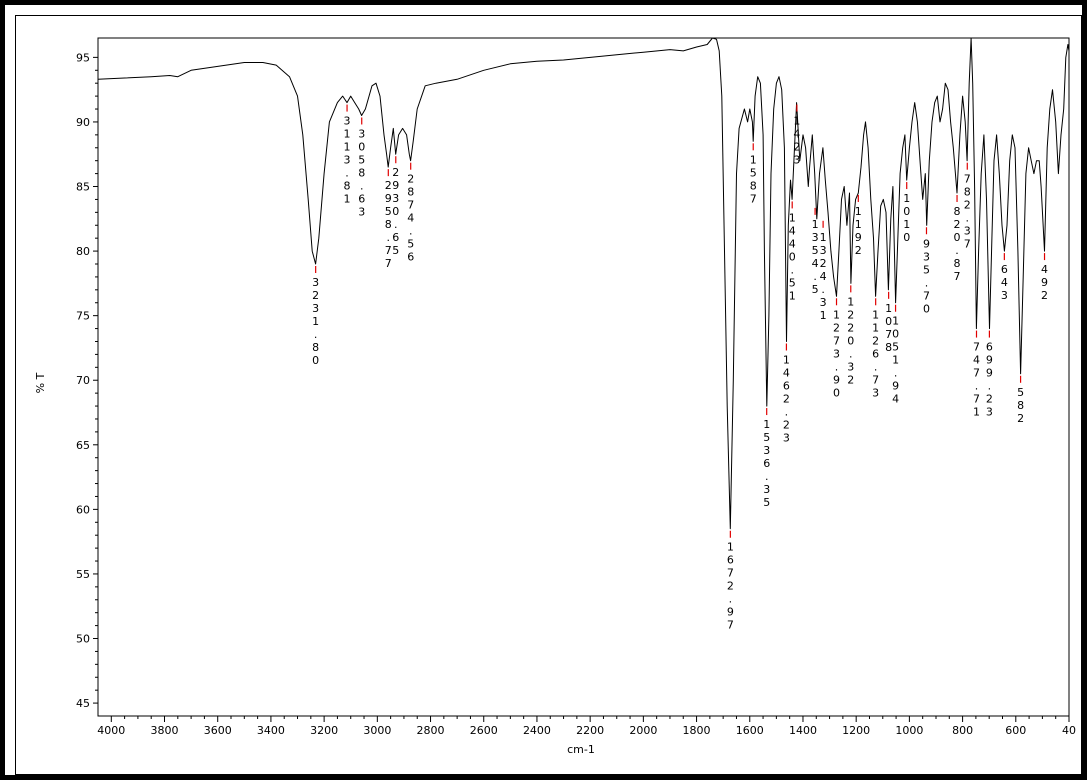 The height and width of the screenshot is (780, 1087). Describe the element at coordinates (803, 730) in the screenshot. I see `x-tick-label: 1400` at that location.